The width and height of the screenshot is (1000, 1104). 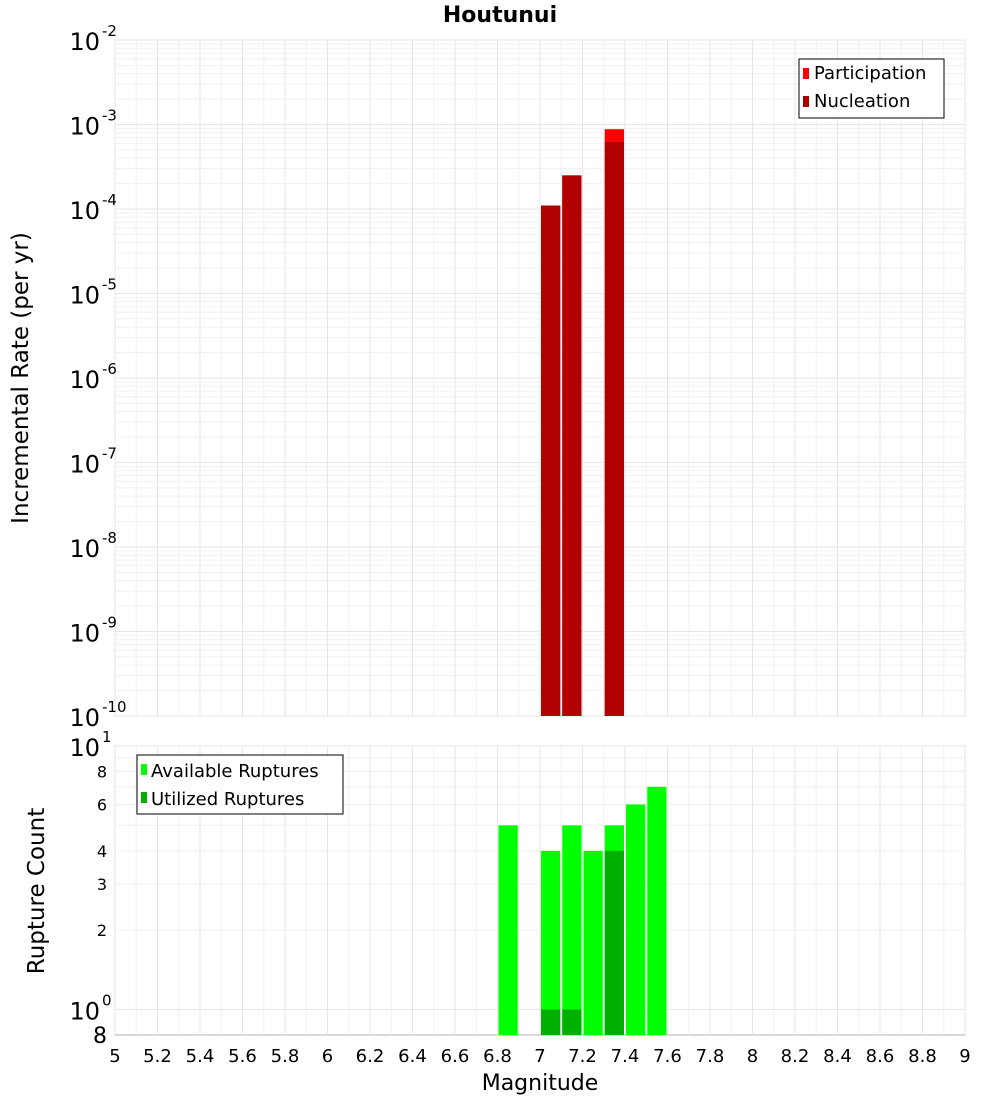 What do you see at coordinates (964, 1056) in the screenshot?
I see `x-tick-label: 9` at bounding box center [964, 1056].